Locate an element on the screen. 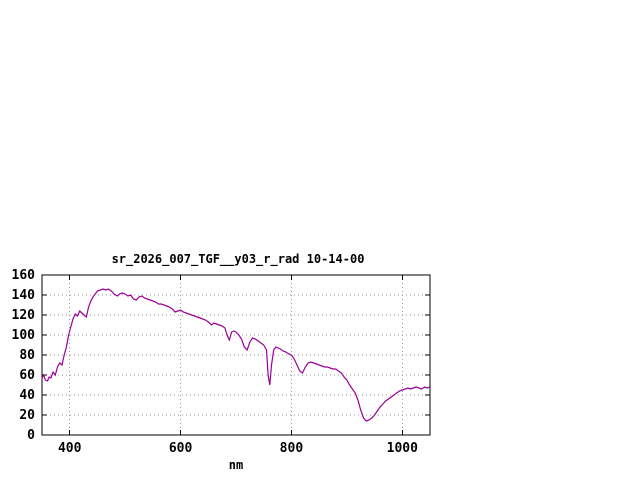 The image size is (640, 480). x-tick-label: 1000 is located at coordinates (402, 448).